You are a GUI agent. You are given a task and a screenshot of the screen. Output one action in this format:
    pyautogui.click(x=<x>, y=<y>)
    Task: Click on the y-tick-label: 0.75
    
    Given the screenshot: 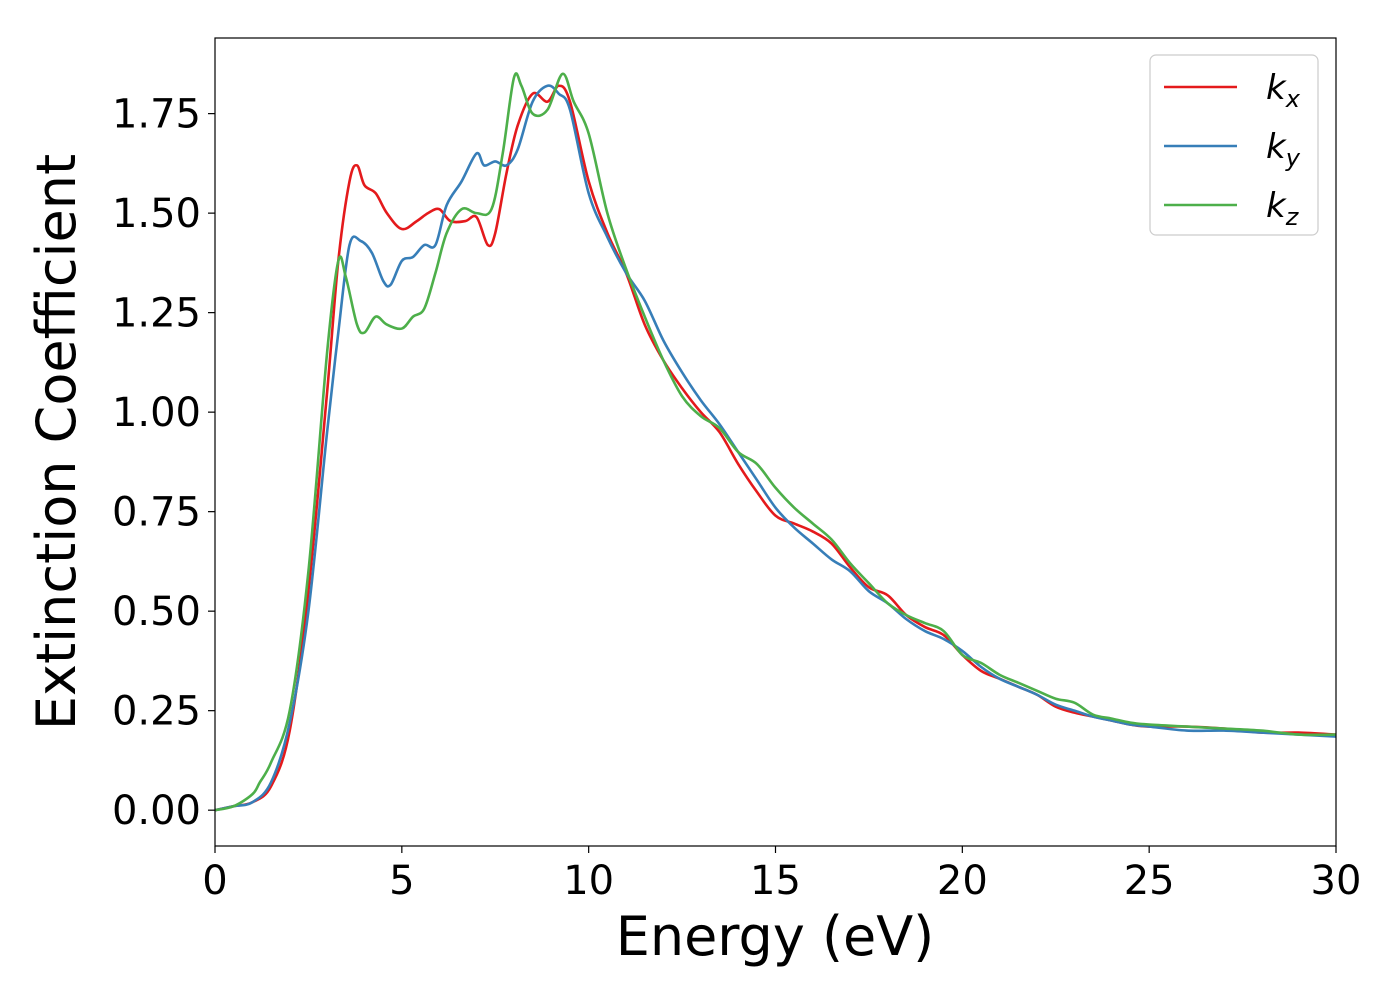 What is the action you would take?
    pyautogui.click(x=156, y=513)
    